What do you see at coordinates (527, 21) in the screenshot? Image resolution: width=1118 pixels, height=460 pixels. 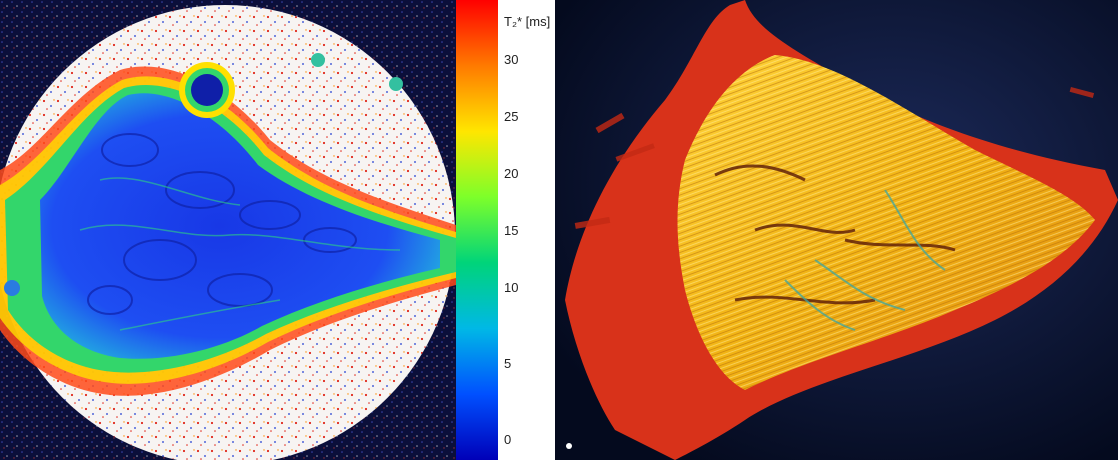 I see `colorbar-title: T₂* [ms]` at bounding box center [527, 21].